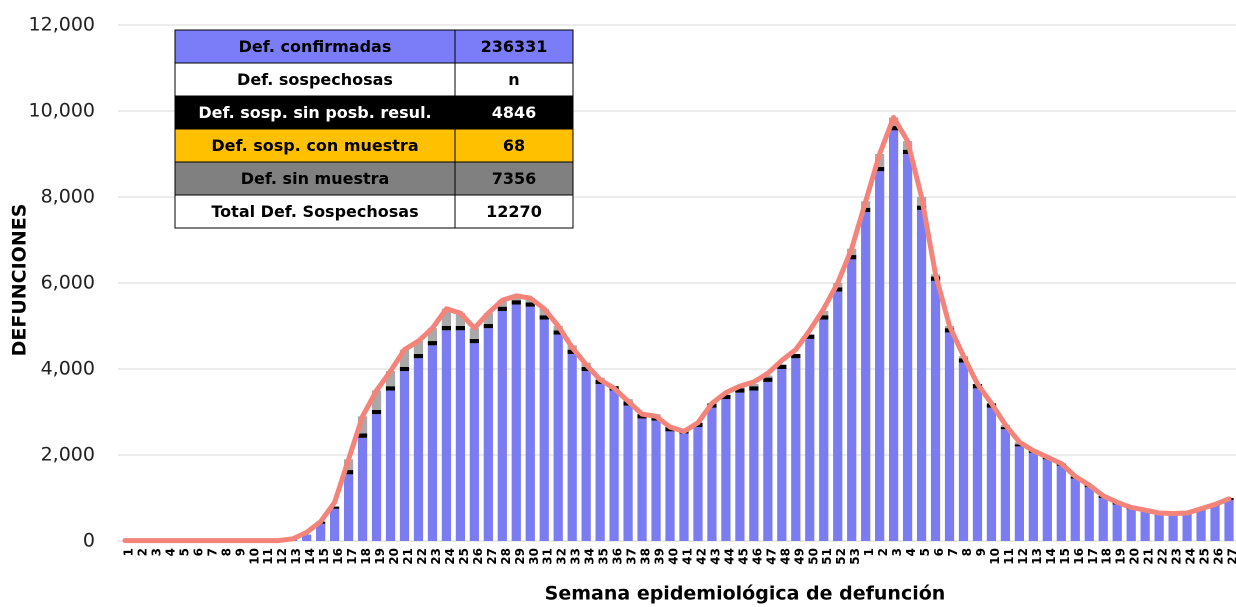 The height and width of the screenshot is (607, 1236). What do you see at coordinates (1231, 556) in the screenshot?
I see `x-tick-label: 27` at bounding box center [1231, 556].